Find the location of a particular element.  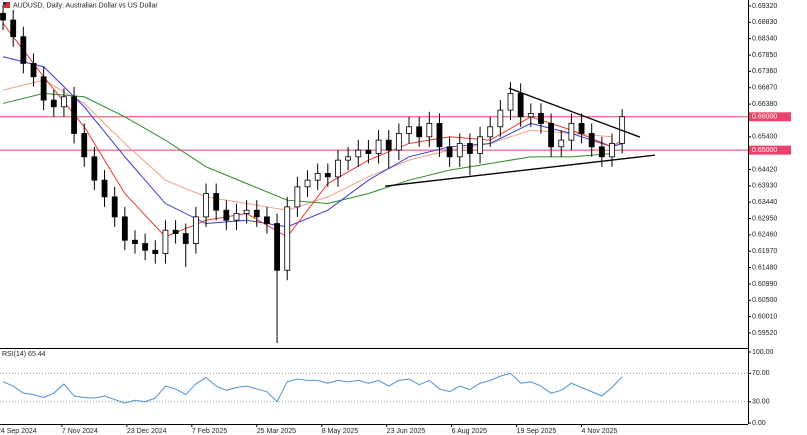

y-tick-label: 100.00 is located at coordinates (763, 352).